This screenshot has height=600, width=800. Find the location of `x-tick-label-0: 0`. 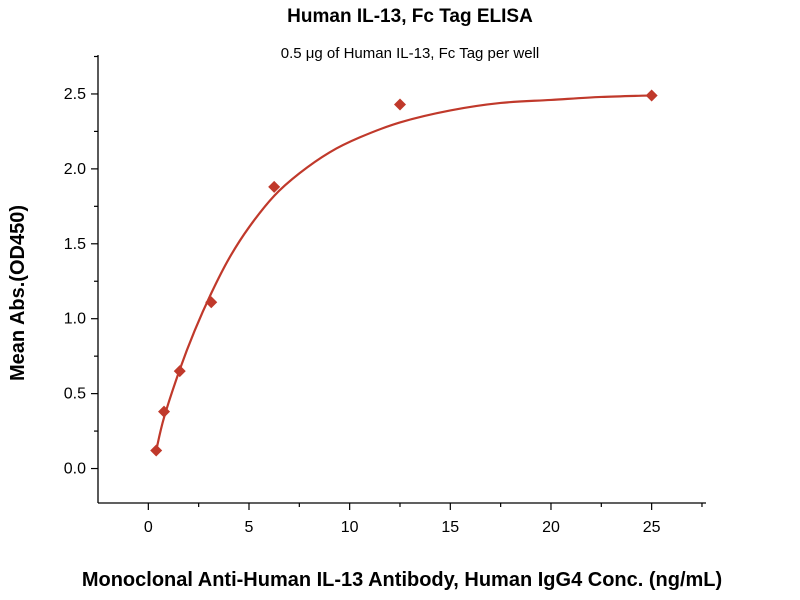

x-tick-label-0: 0 is located at coordinates (148, 527).